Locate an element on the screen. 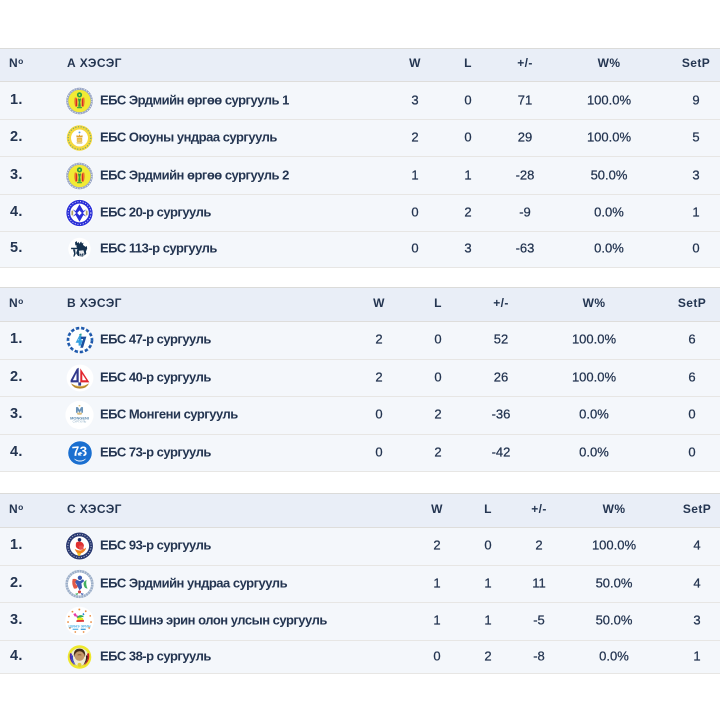 The height and width of the screenshot is (720, 720). svg-text: СУРГУУЛЬ is located at coordinates (80, 422).